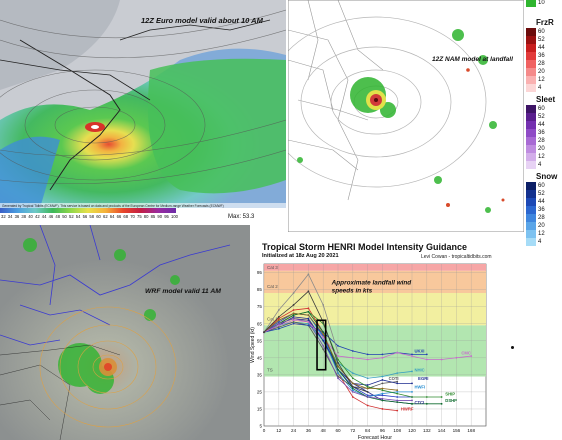 This screenshot has height=440, width=562. Describe the element at coordinates (375, 437) in the screenshot. I see `x-axis-label: Forecast Hour` at that location.